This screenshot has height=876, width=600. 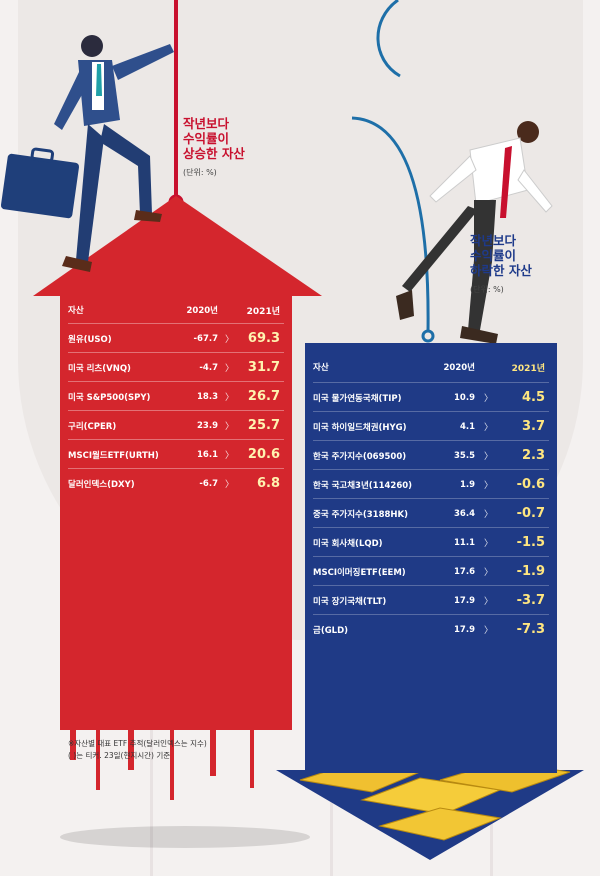 I want to click on asset-name: 미국 장기국채(TLT), so click(x=350, y=601).